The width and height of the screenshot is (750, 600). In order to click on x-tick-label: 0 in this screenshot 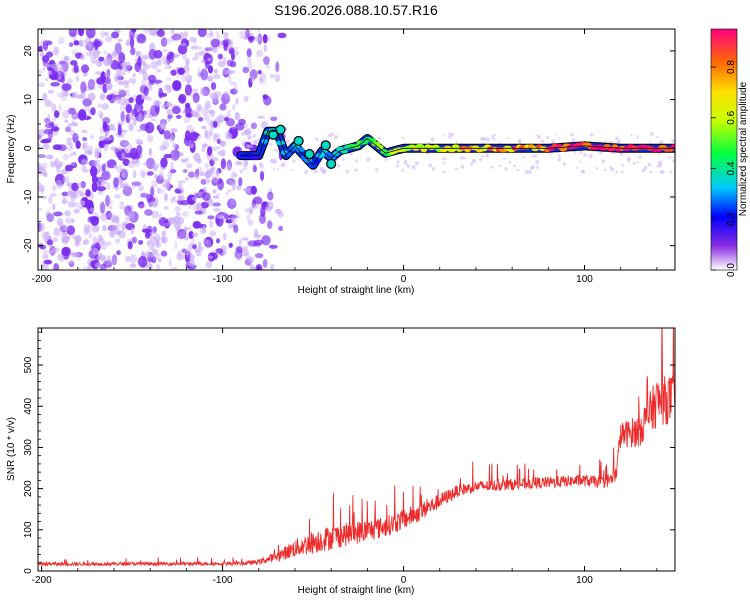, I will do `click(404, 279)`.